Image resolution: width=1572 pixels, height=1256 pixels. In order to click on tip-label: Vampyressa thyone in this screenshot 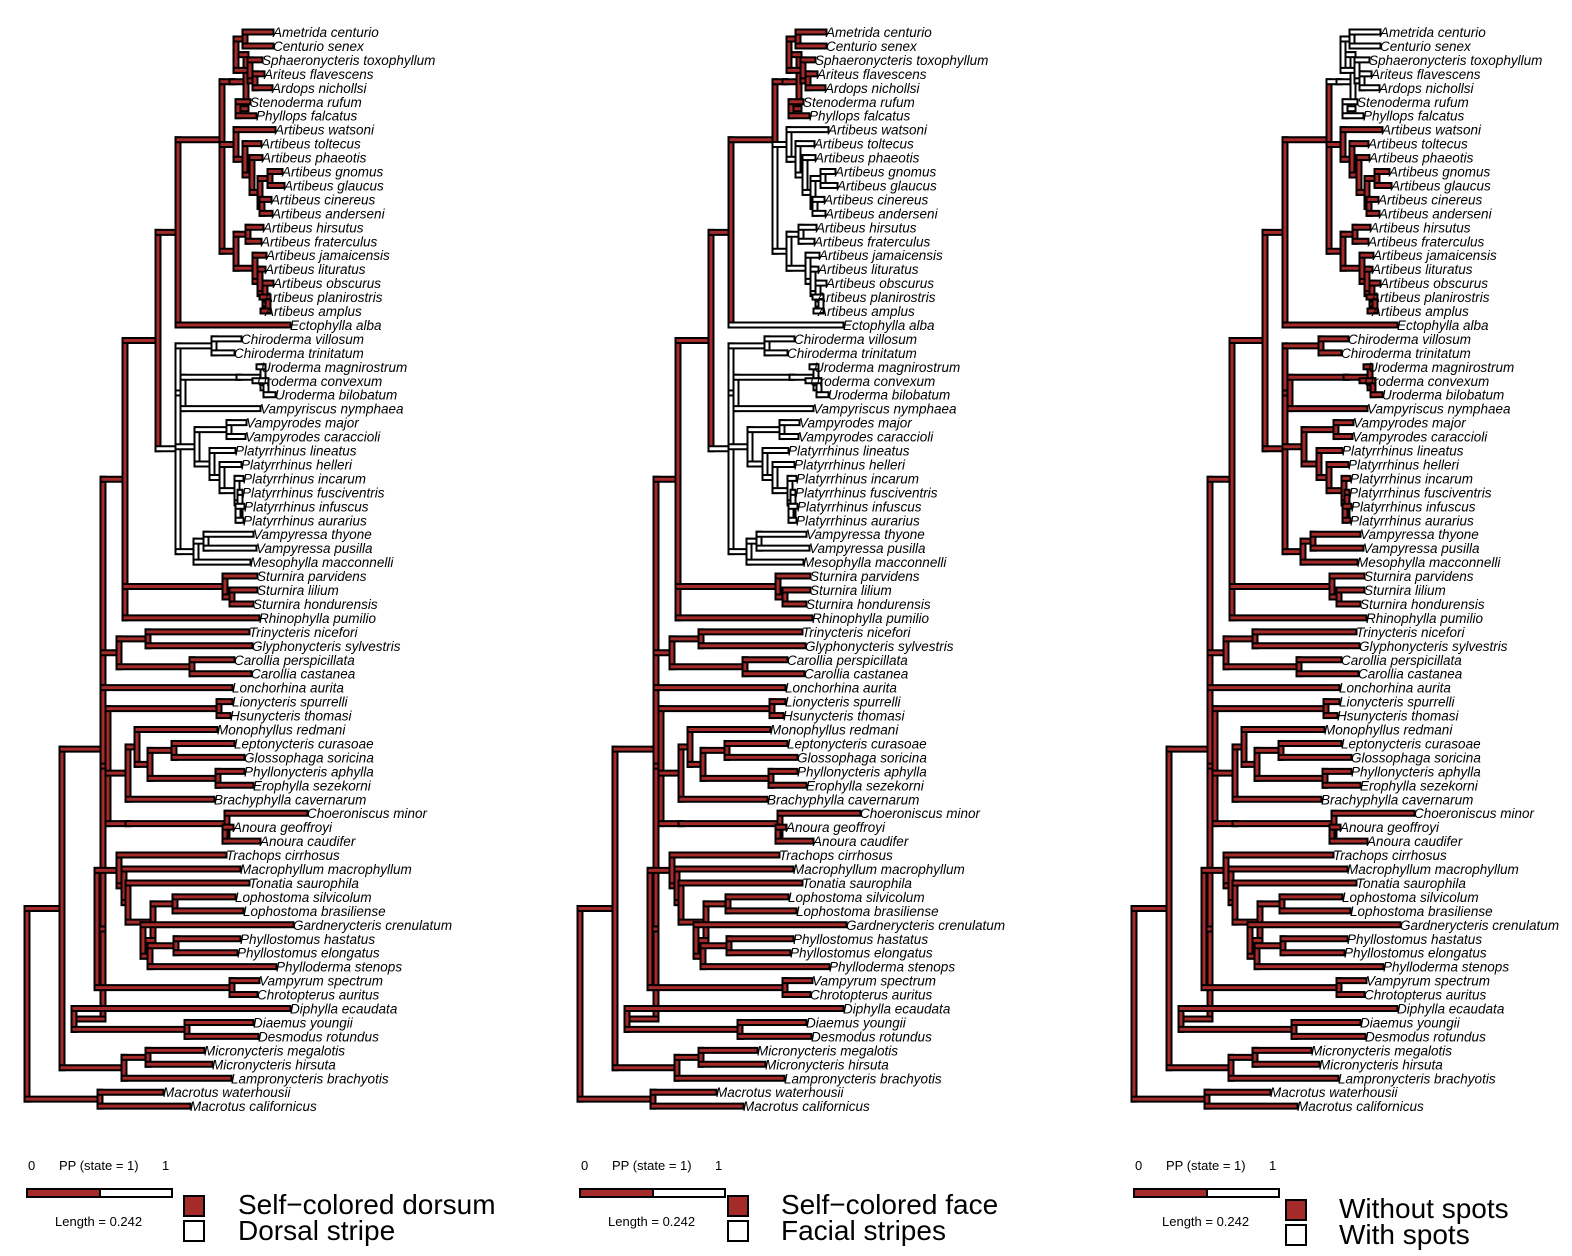, I will do `click(865, 534)`.